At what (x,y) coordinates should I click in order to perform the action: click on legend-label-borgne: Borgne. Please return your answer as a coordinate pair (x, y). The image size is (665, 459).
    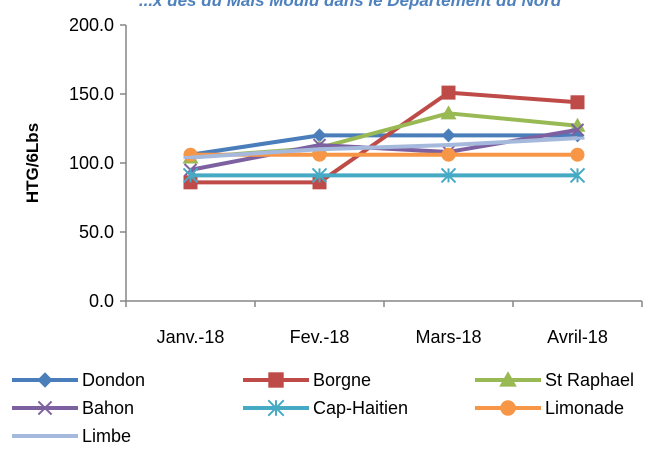
    Looking at the image, I should click on (342, 380).